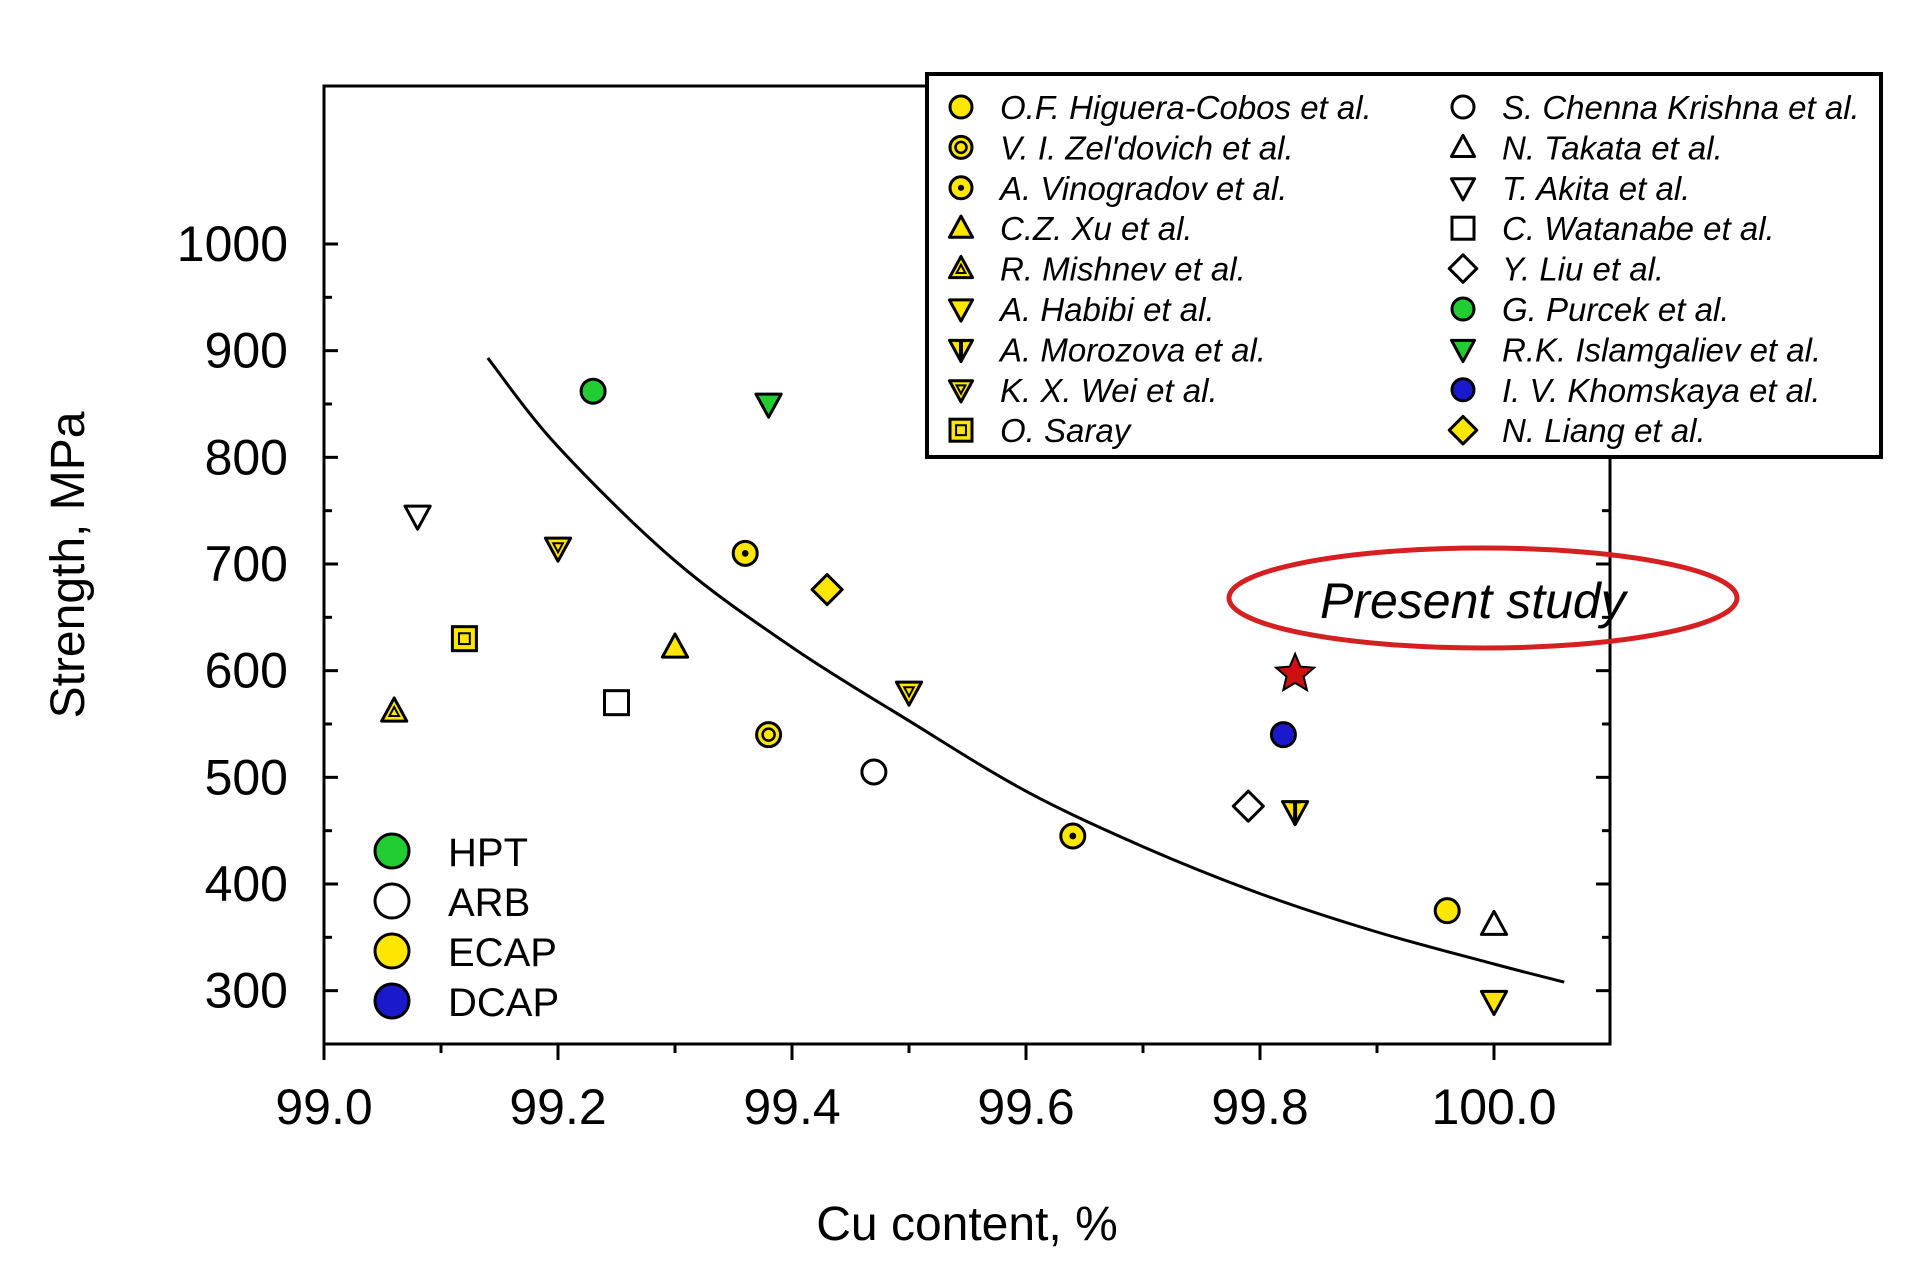 The width and height of the screenshot is (1917, 1268). I want to click on x-tick-label: 100.0, so click(1493, 1107).